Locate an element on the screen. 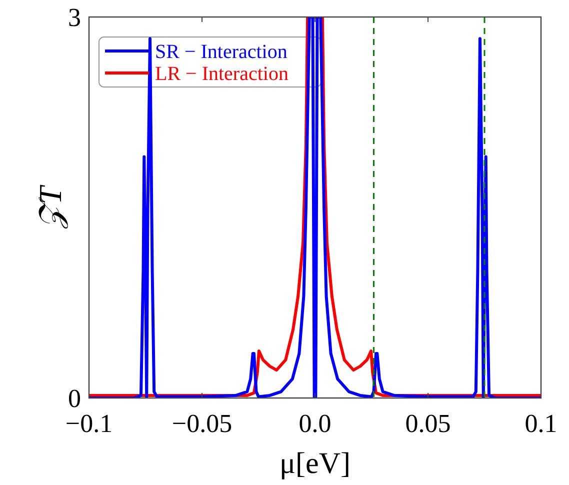  y-tick-label: 3 is located at coordinates (74, 17).